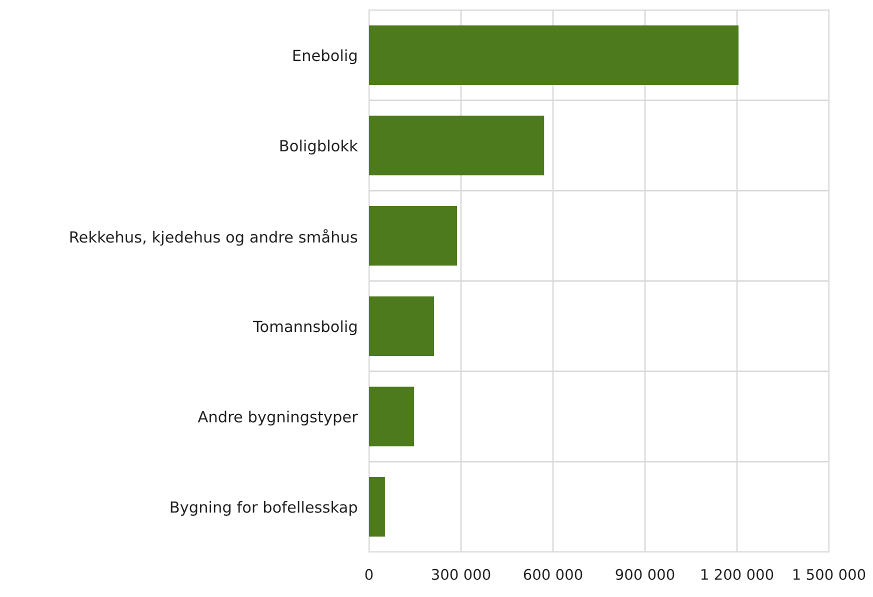 Image resolution: width=873 pixels, height=597 pixels. Describe the element at coordinates (369, 574) in the screenshot. I see `x-tick-label: 0` at that location.